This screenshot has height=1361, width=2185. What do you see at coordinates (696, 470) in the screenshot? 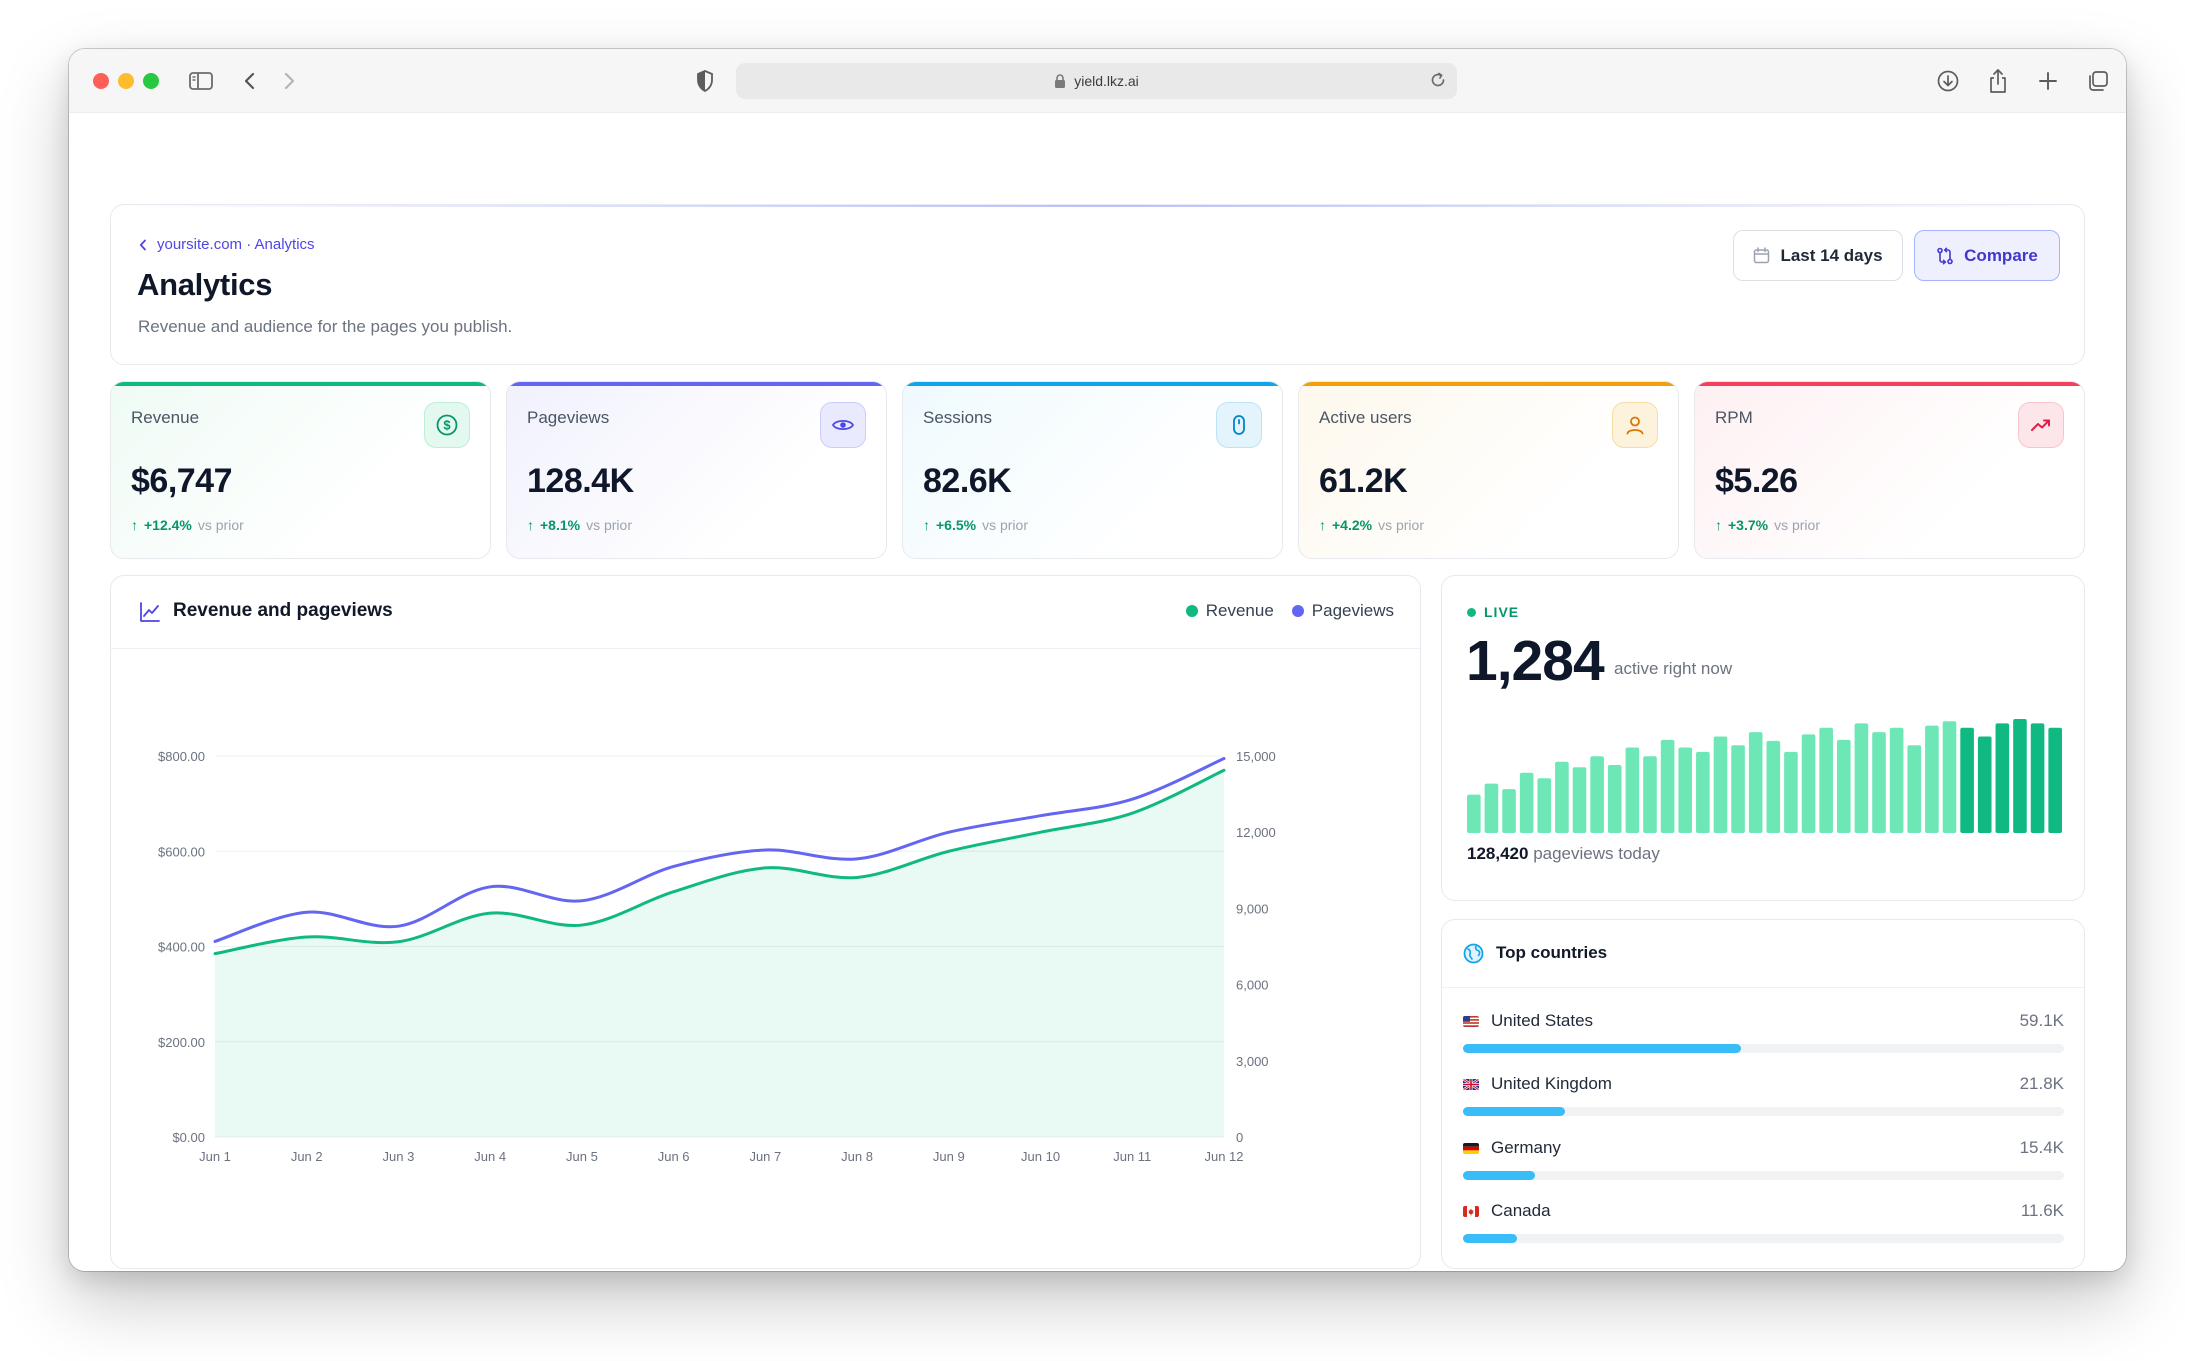
I see `kpi-card-pageviews: Pageviews 128.4K ↑ +8.1% vs prior` at bounding box center [696, 470].